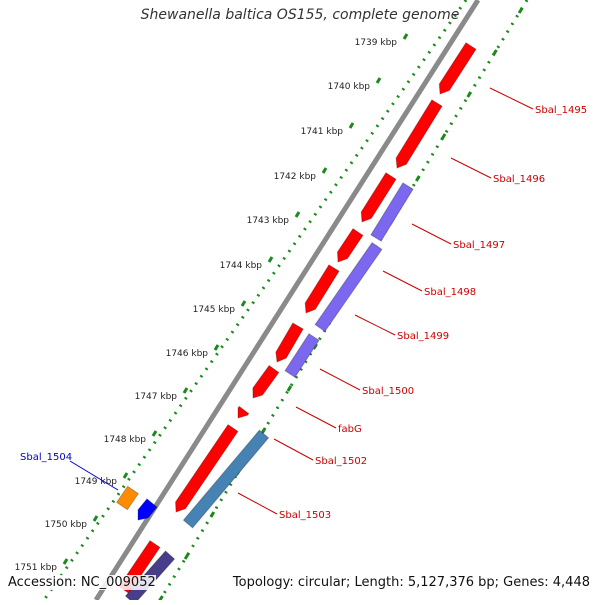  I want to click on gene-sbal-1502-part, so click(243, 412).